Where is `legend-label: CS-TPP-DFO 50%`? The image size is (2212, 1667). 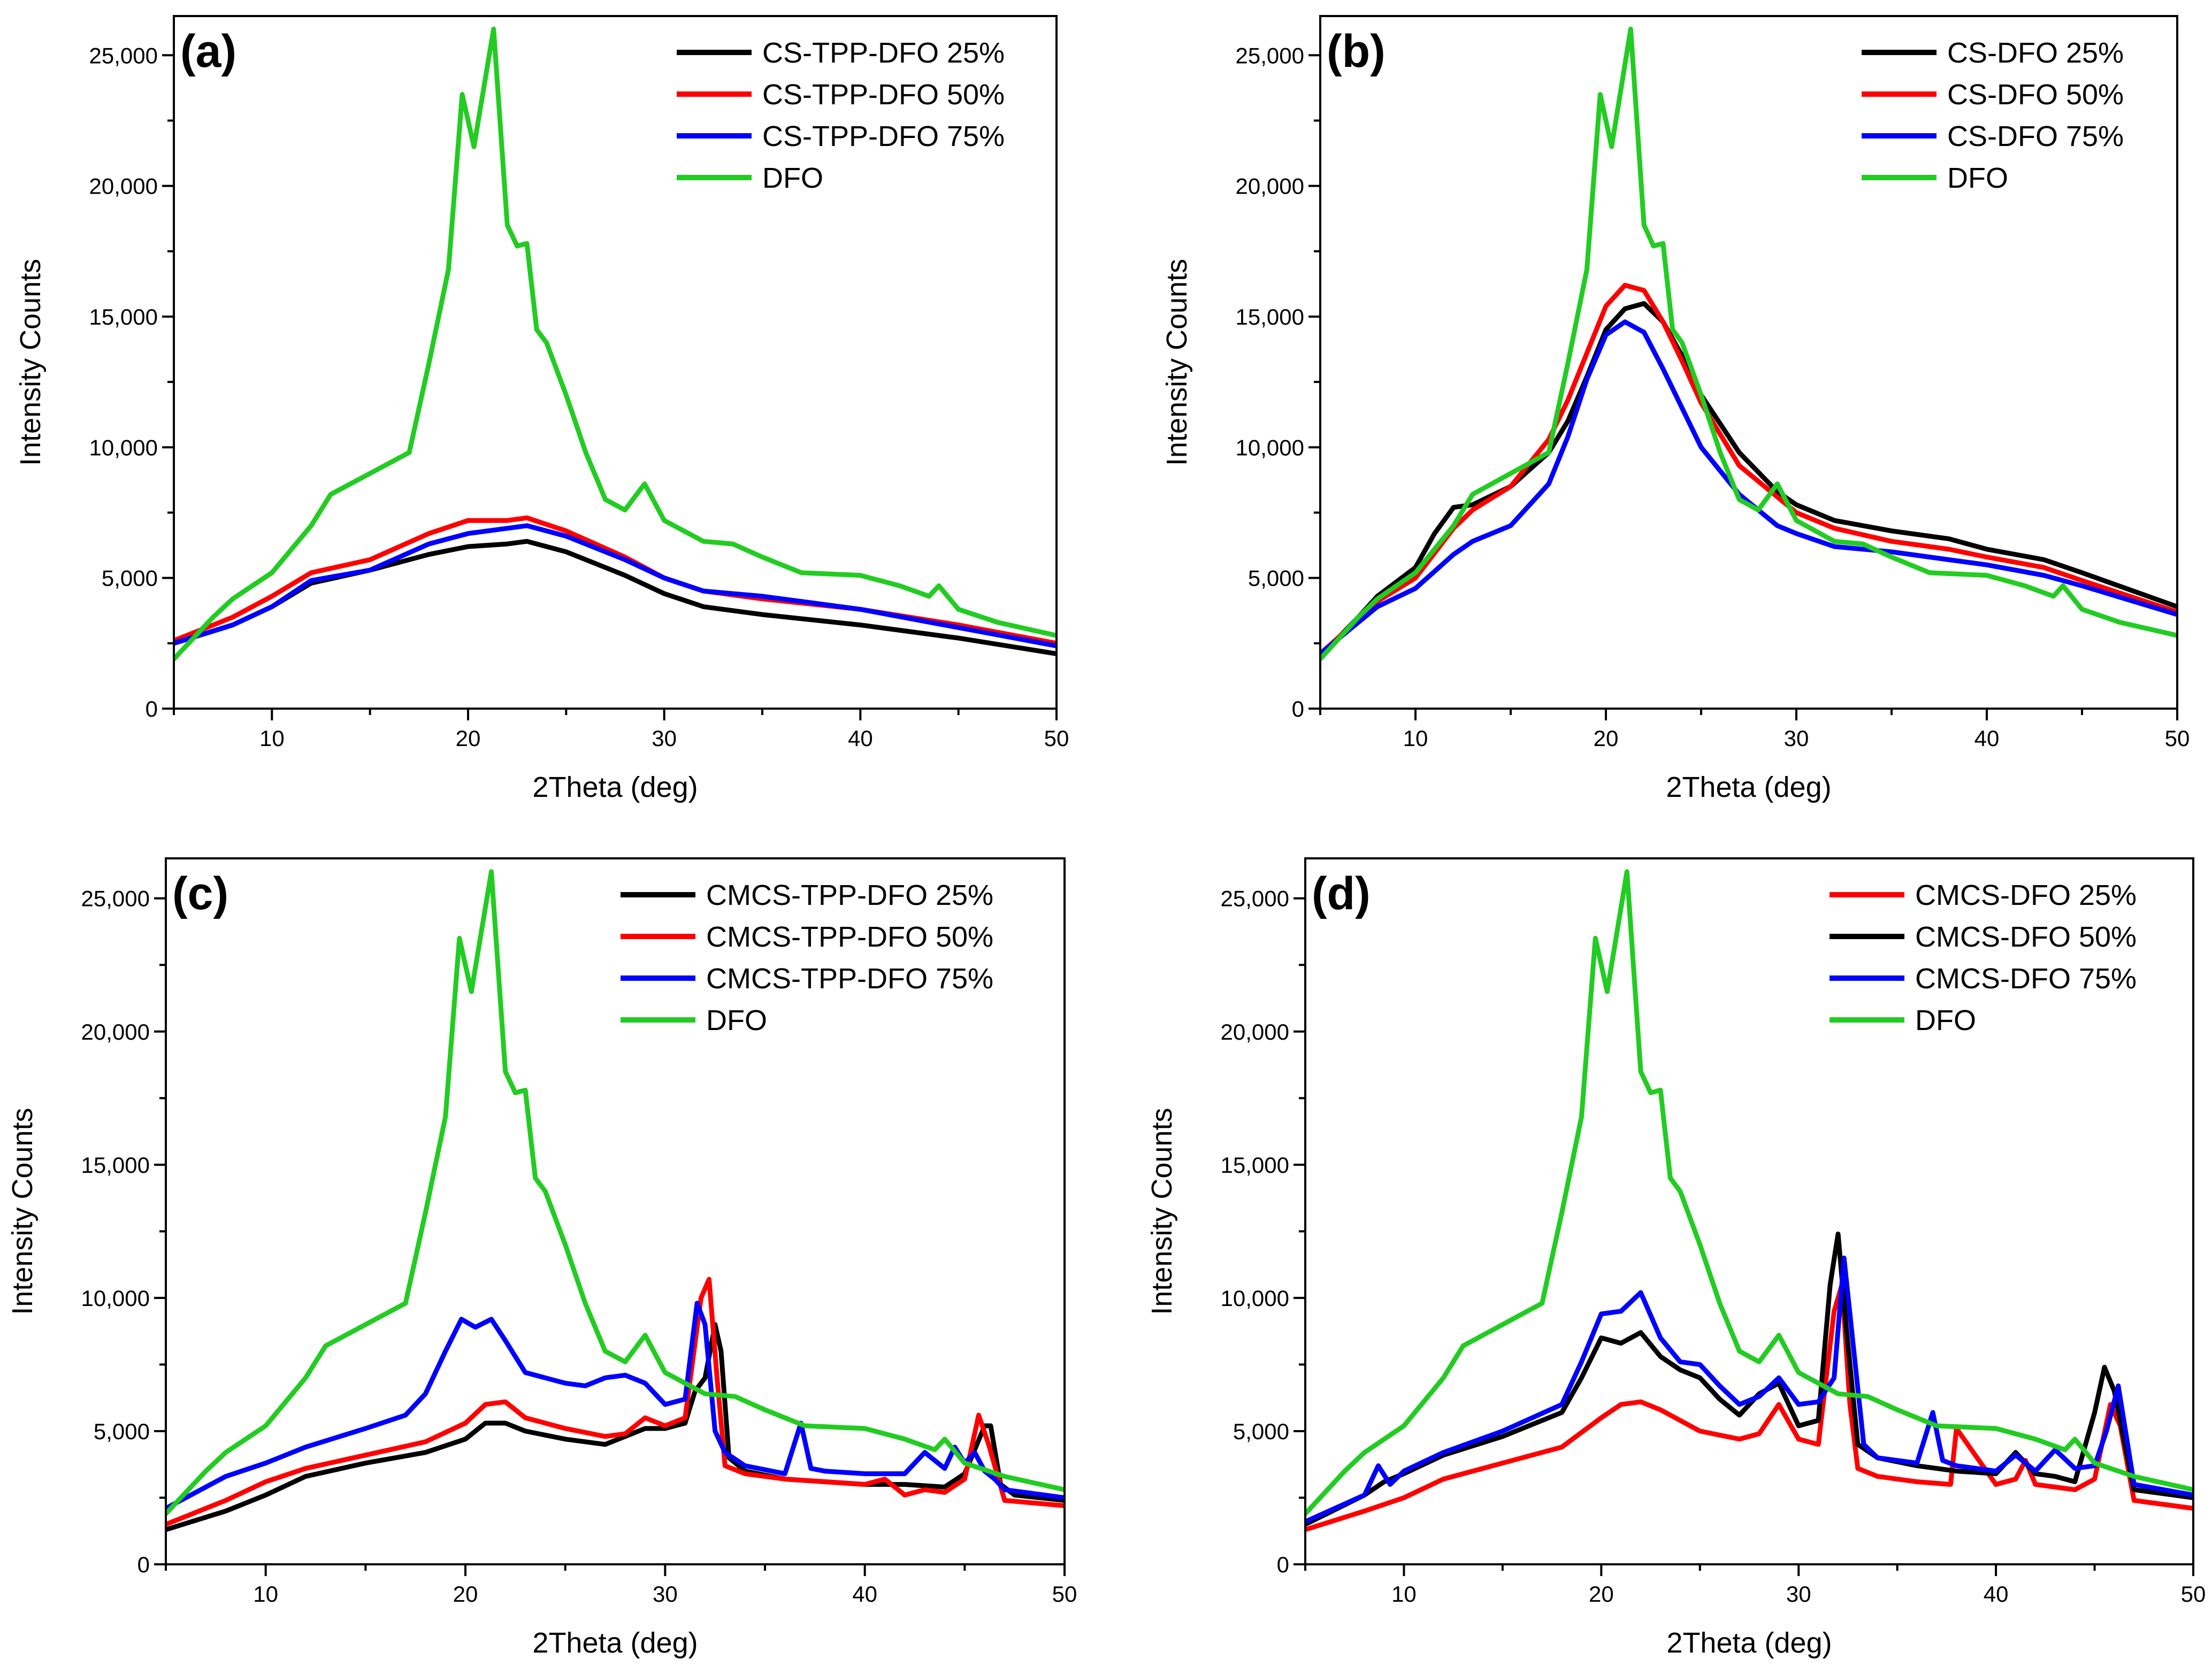
legend-label: CS-TPP-DFO 50% is located at coordinates (884, 95).